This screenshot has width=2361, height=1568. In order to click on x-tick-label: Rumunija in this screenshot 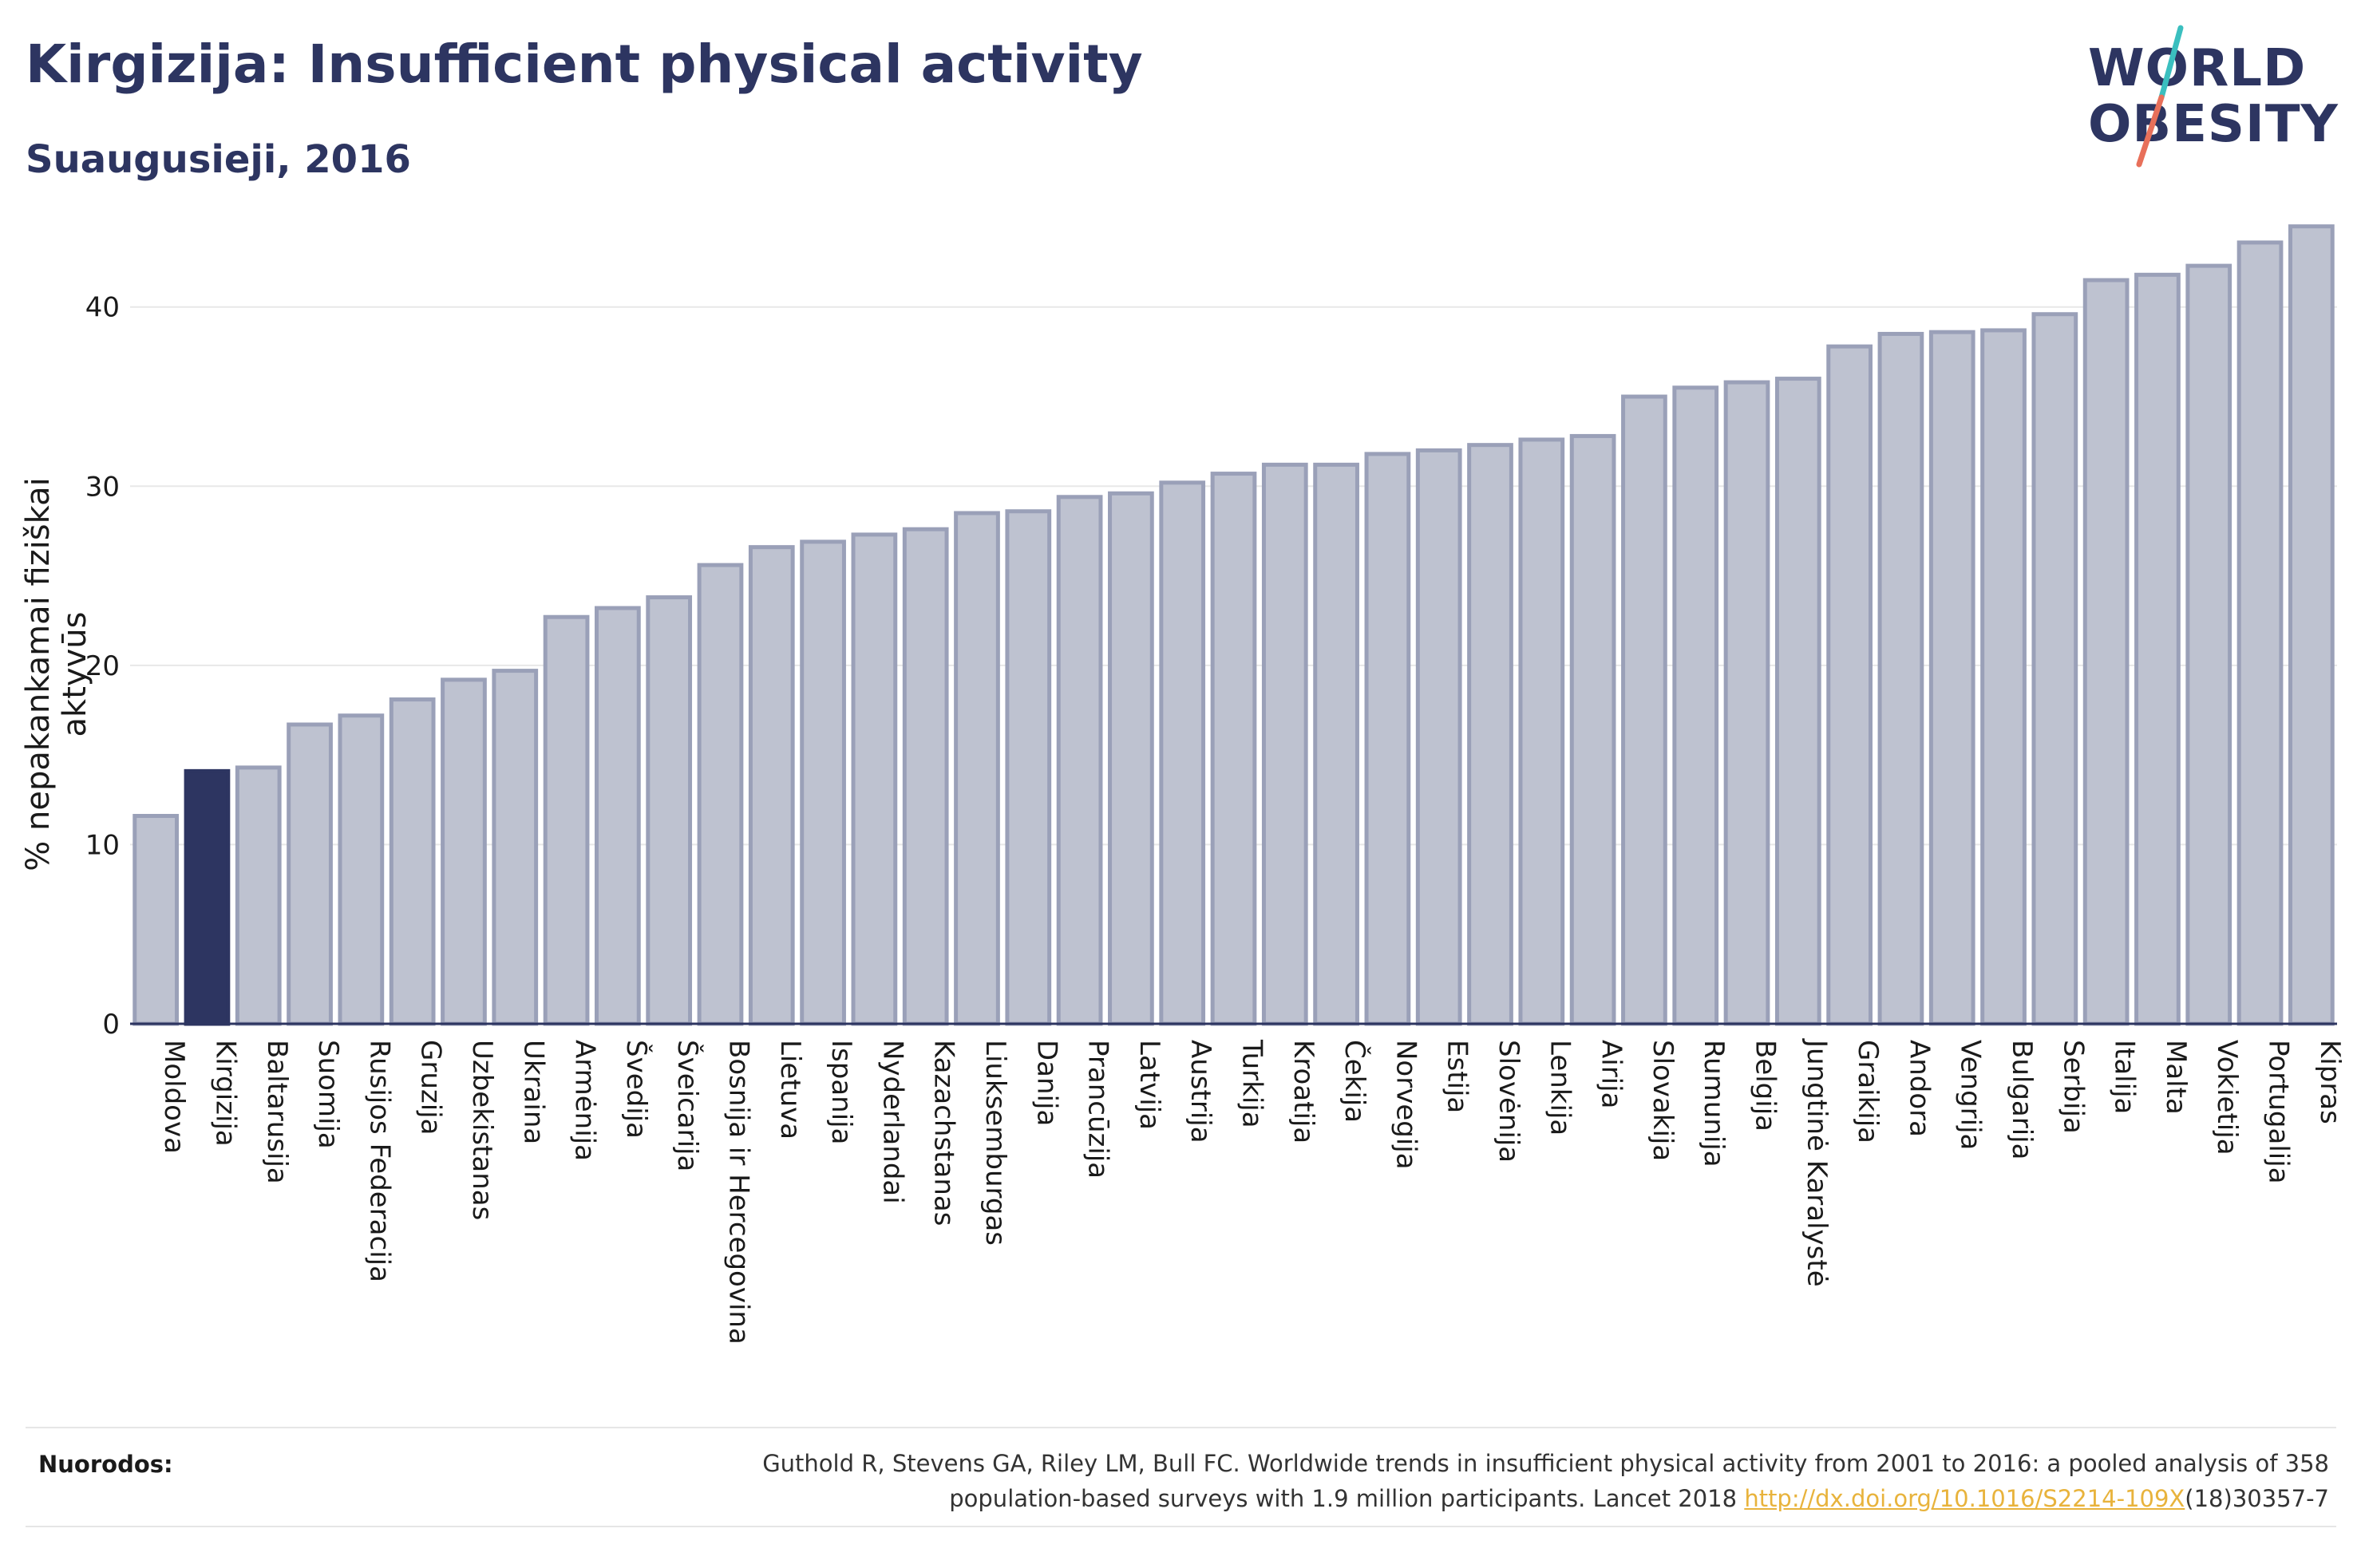, I will do `click(1714, 1103)`.